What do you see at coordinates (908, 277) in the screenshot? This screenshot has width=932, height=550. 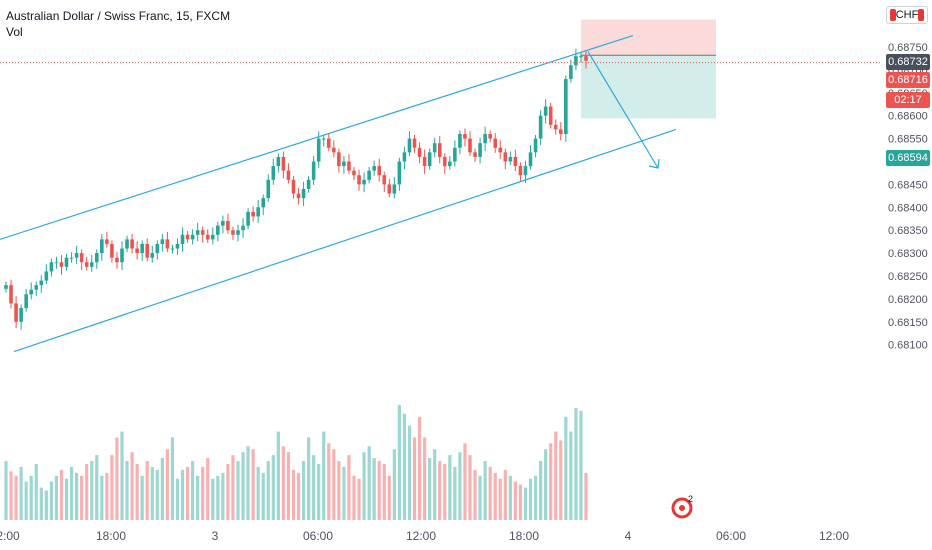 I see `y-tick-label: 0.68250` at bounding box center [908, 277].